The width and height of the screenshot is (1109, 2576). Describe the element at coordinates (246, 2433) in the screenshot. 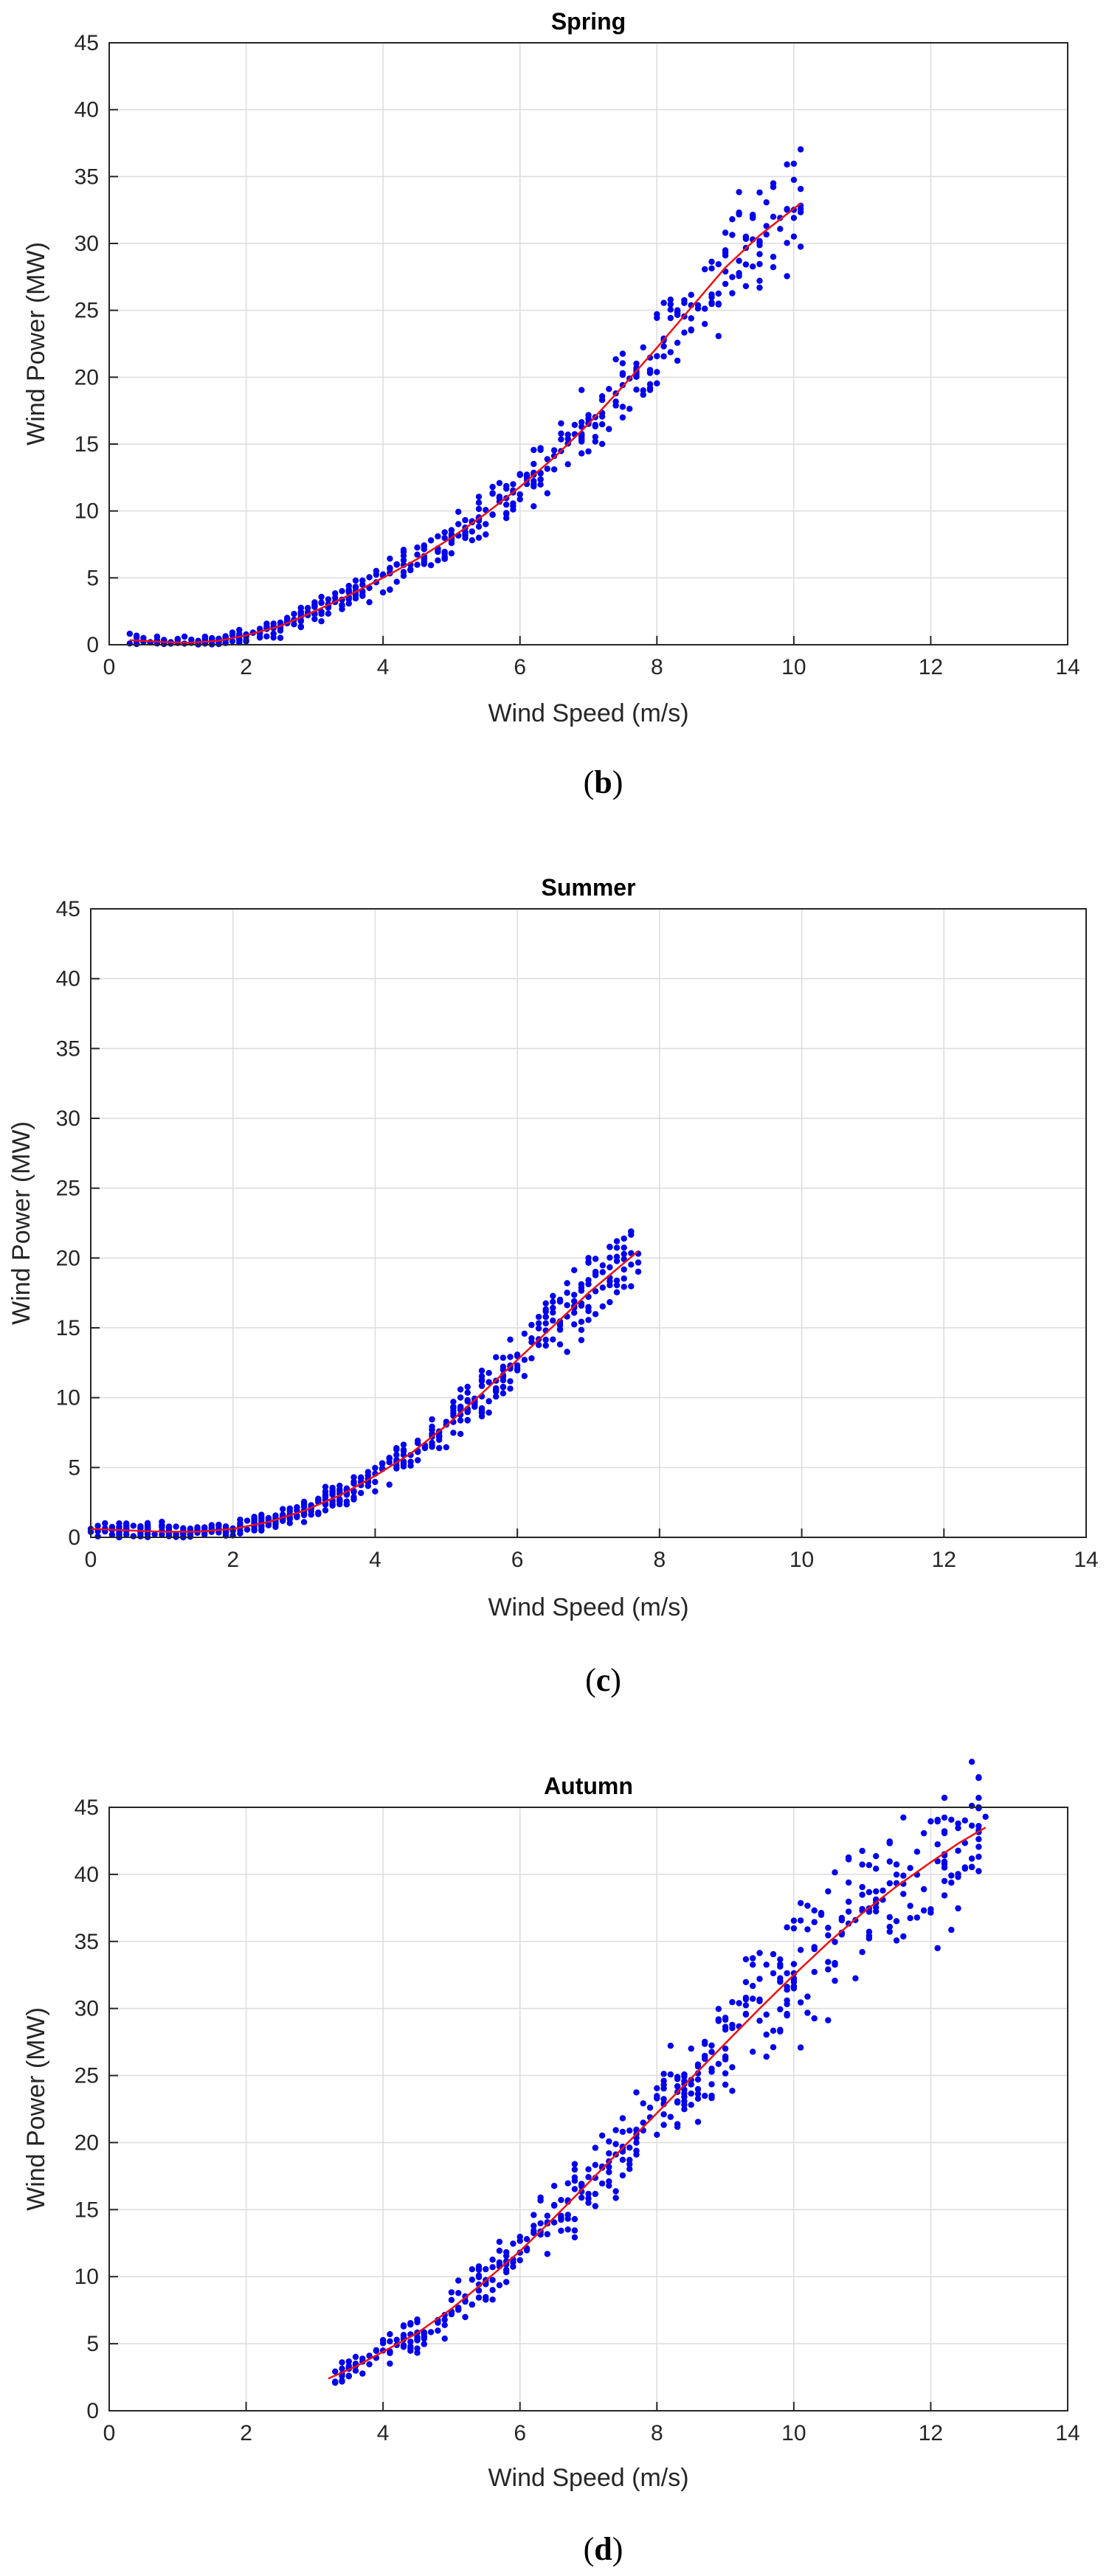

I see `x-tick-label: 2` at that location.